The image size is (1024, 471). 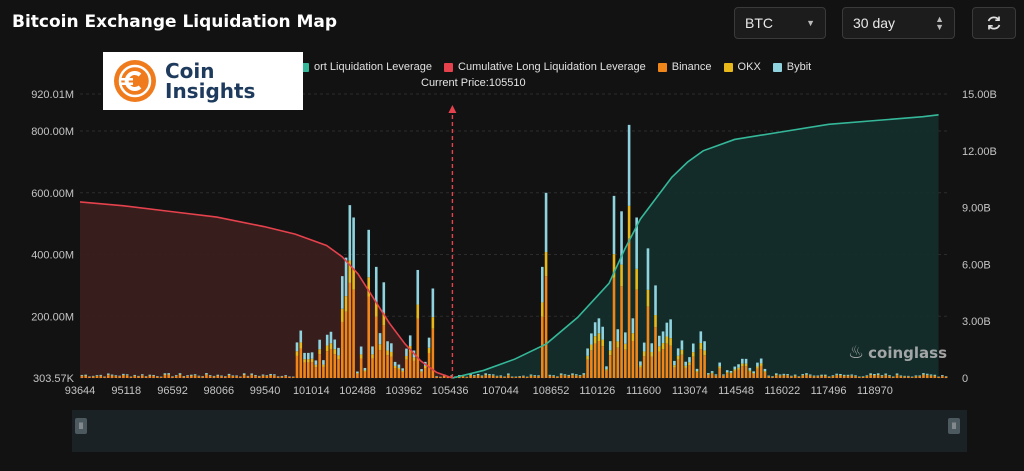 What do you see at coordinates (759, 23) in the screenshot?
I see `coin-select-value: BTC` at bounding box center [759, 23].